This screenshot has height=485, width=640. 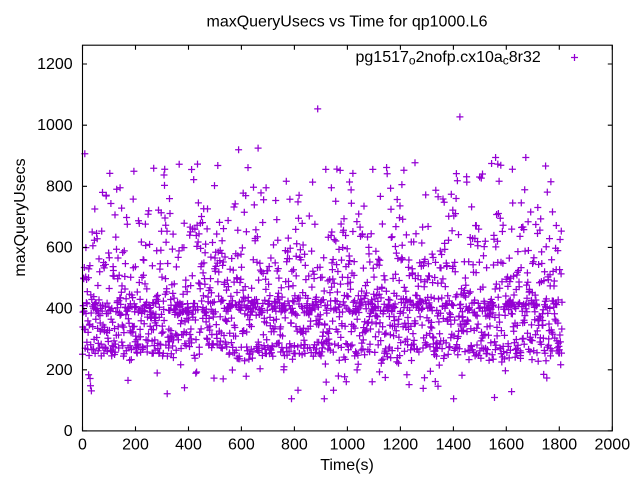 What do you see at coordinates (613, 445) in the screenshot?
I see `svg-text: 2000` at bounding box center [613, 445].